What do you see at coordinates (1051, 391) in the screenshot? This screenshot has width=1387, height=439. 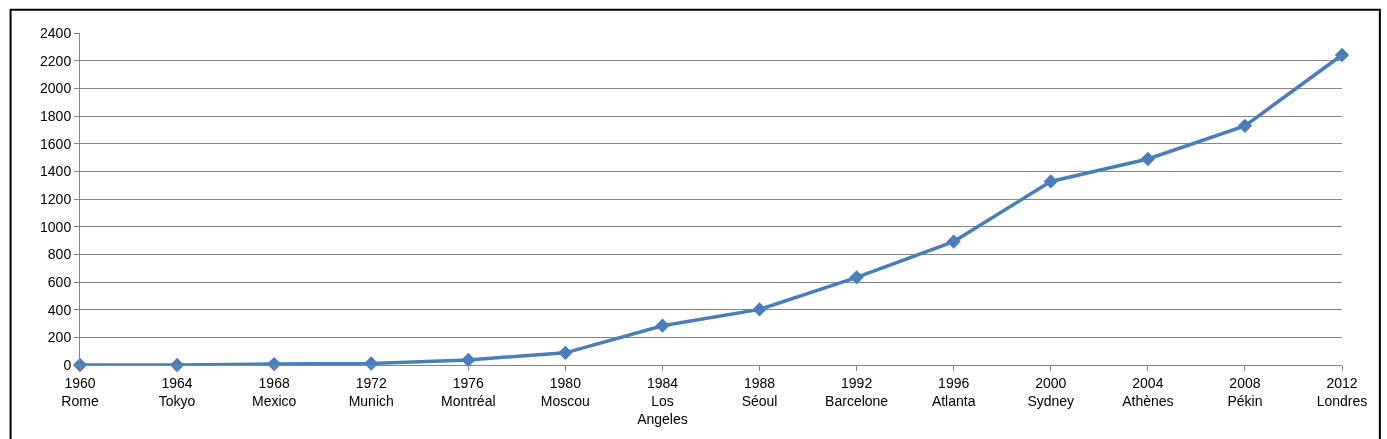 I see `x-tick-label: 2000 Sydney` at bounding box center [1051, 391].